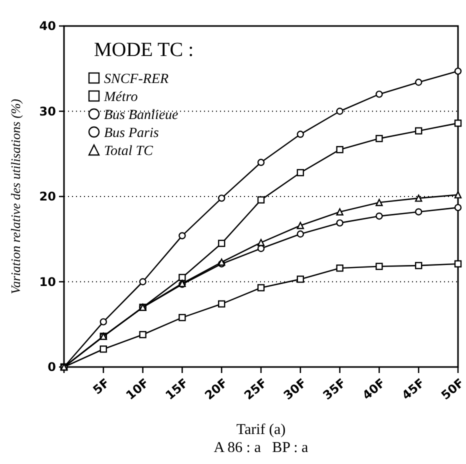  Describe the element at coordinates (52, 367) in the screenshot. I see `y-tick-label: 0` at that location.